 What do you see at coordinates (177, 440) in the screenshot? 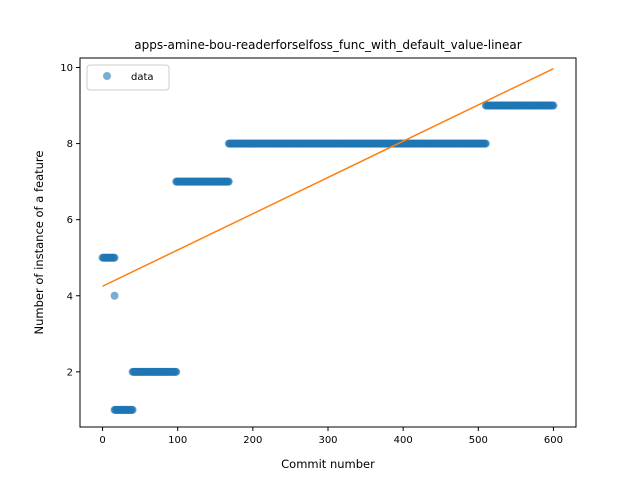
I see `x-tick-label: 100` at bounding box center [177, 440].